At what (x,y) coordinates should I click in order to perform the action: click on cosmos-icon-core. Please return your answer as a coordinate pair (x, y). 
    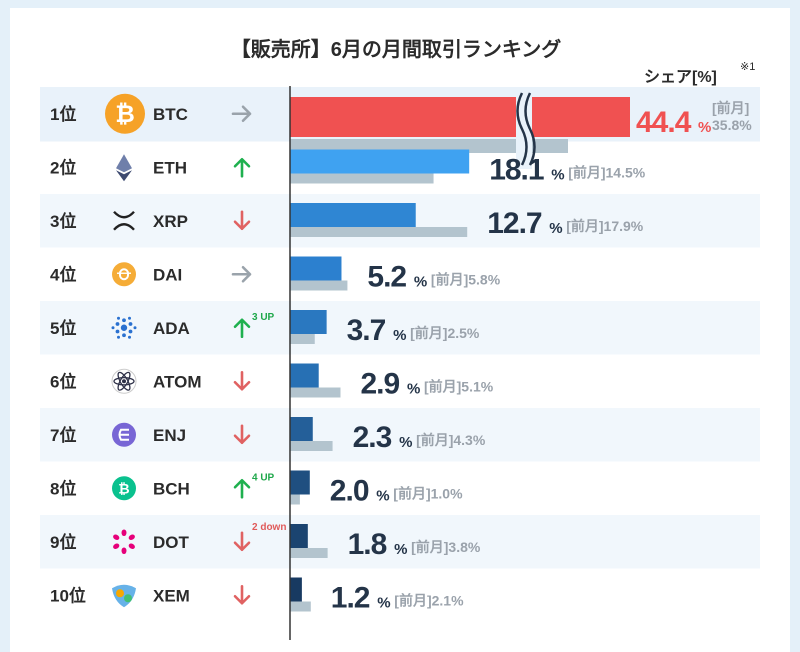
    Looking at the image, I should click on (124, 381).